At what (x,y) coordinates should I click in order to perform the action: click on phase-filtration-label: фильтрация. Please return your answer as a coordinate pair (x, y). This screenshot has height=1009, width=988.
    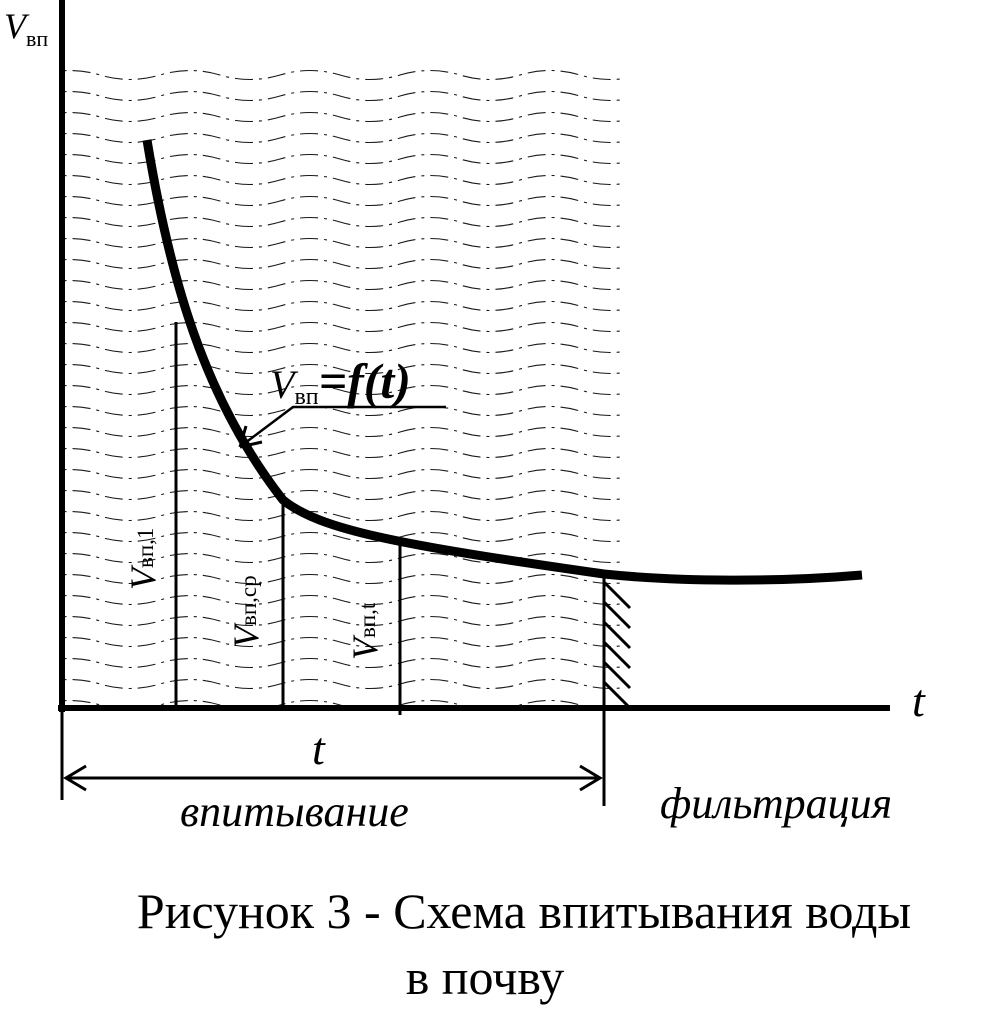
    Looking at the image, I should click on (776, 803).